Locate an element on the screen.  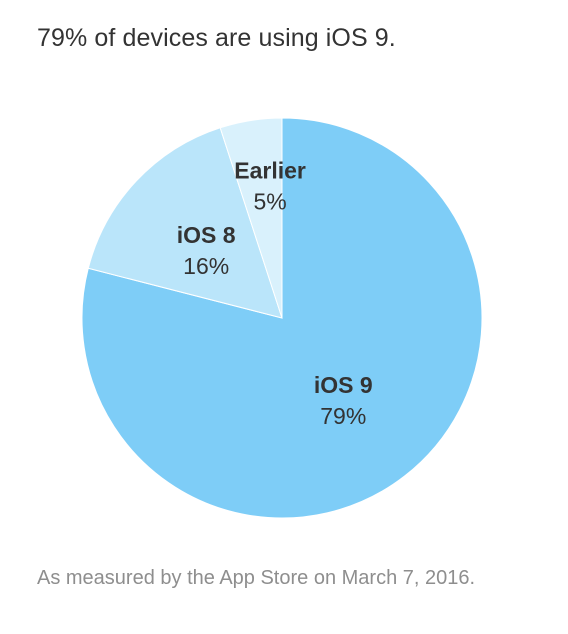
chart-title: 79% of devices are using iOS 9. is located at coordinates (216, 38).